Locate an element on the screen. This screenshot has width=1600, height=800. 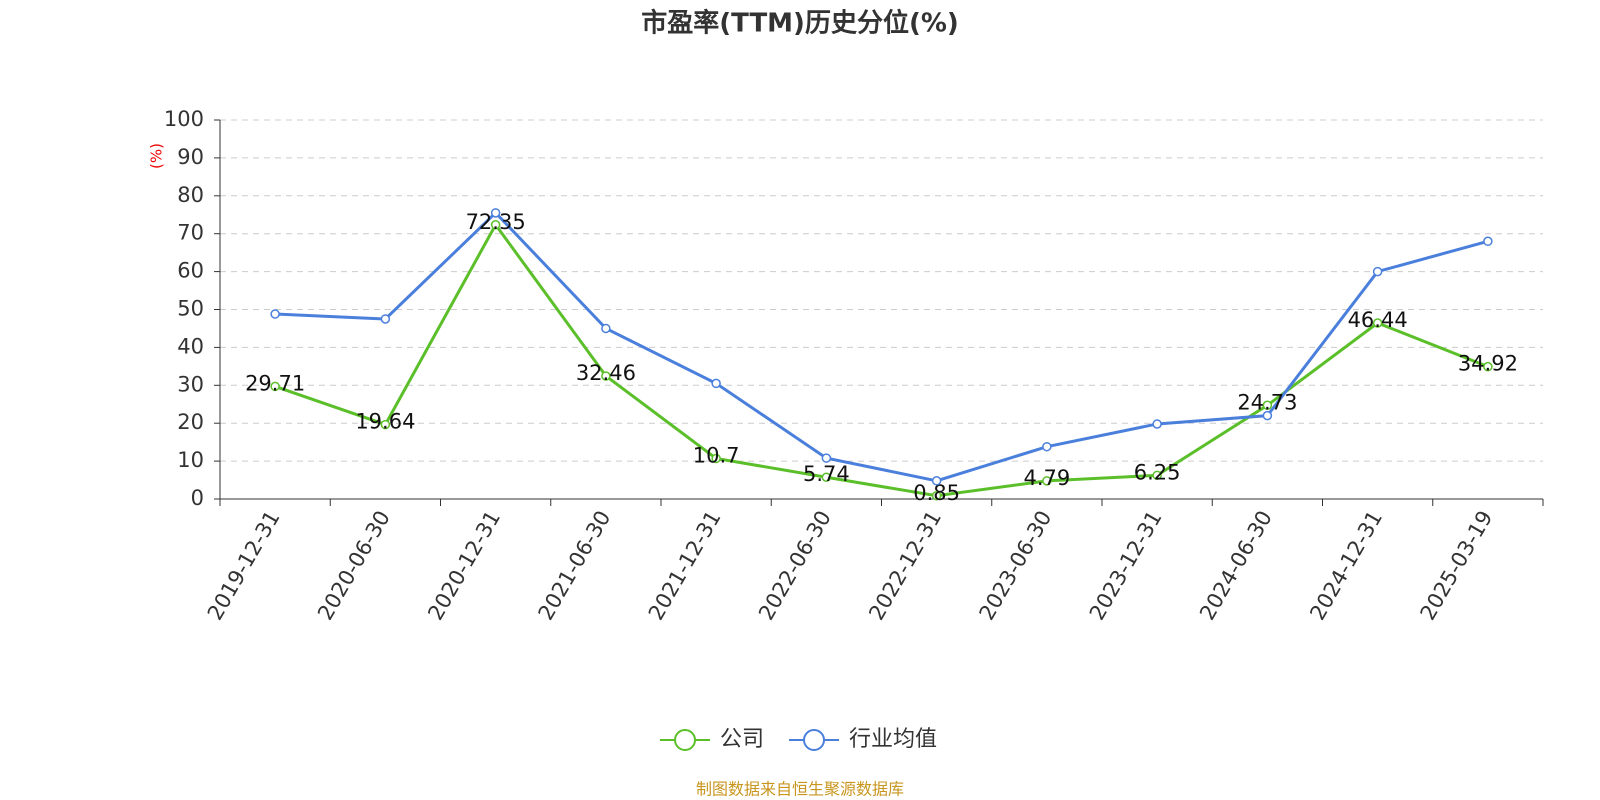
data-label: 24.73 is located at coordinates (1267, 402).